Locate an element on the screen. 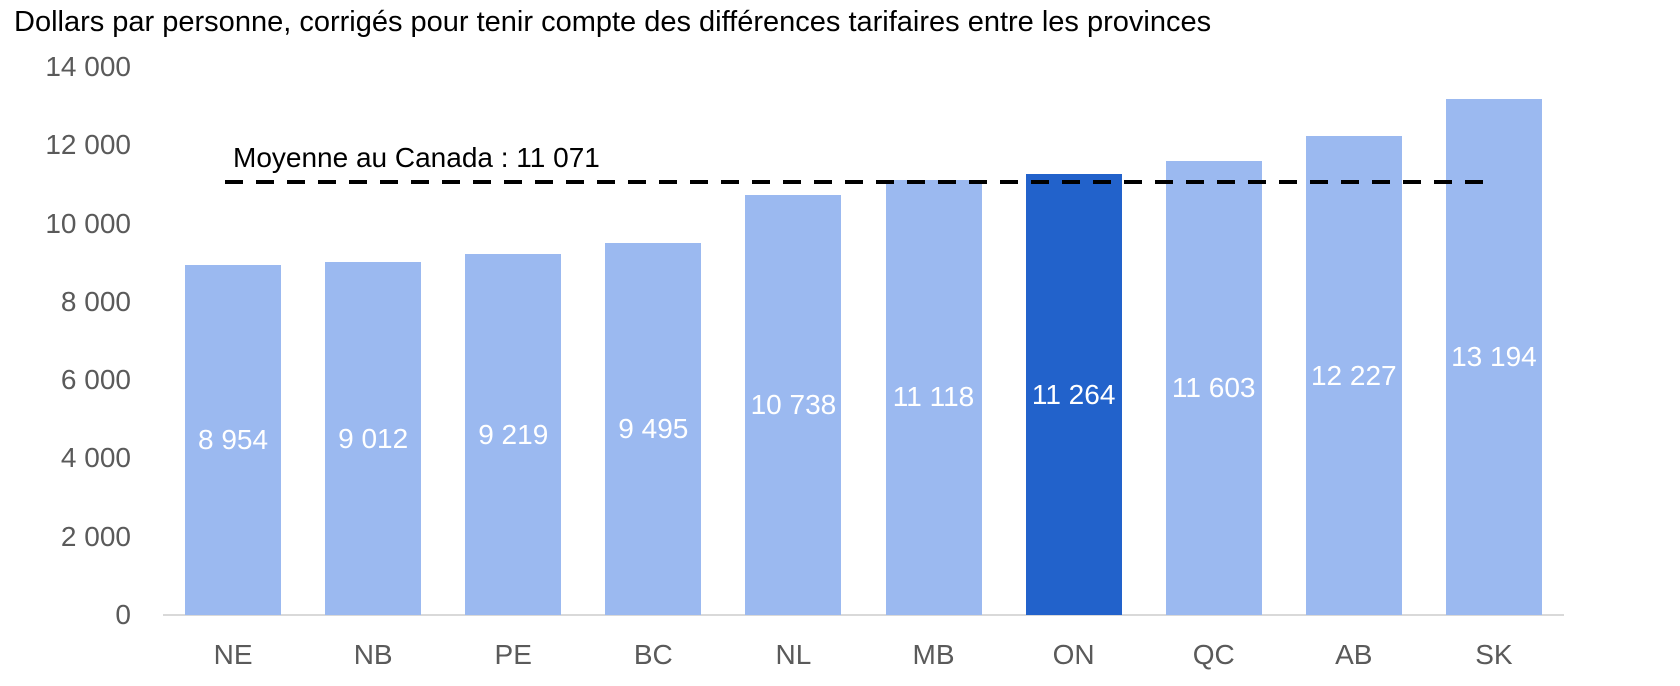  bar-nb: 9 012 is located at coordinates (373, 438).